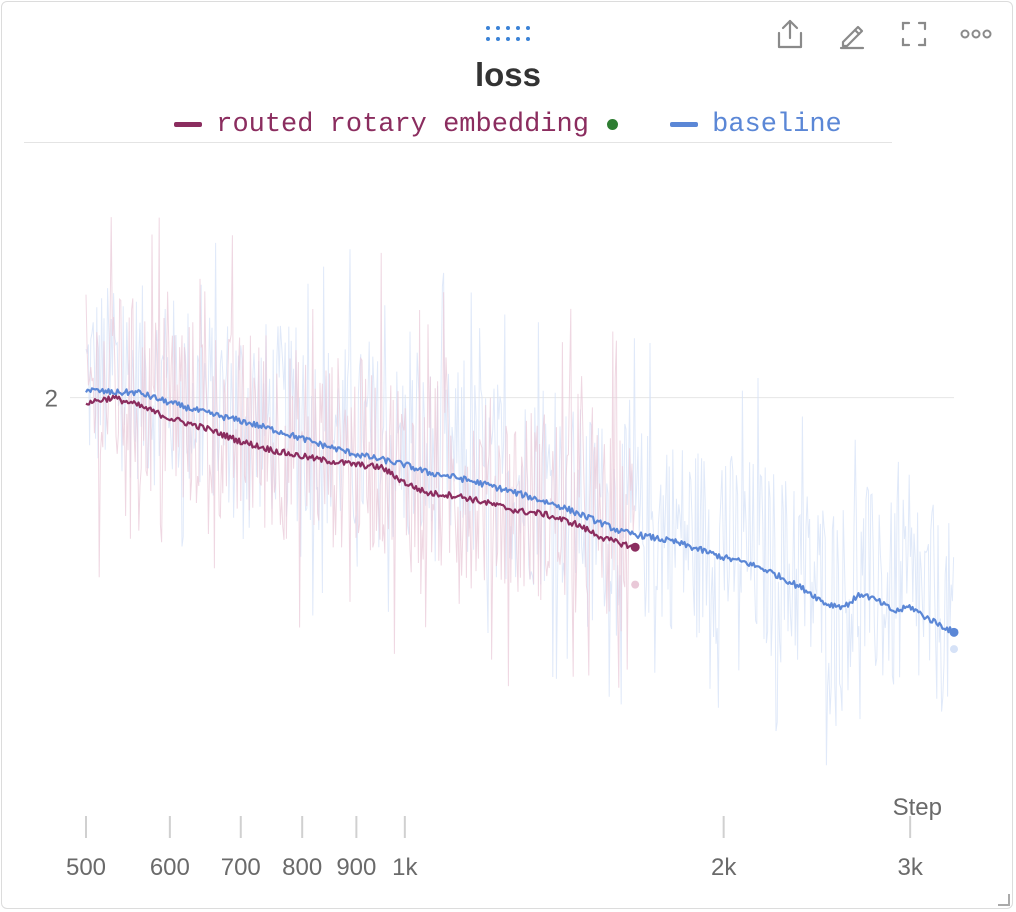  Describe the element at coordinates (405, 867) in the screenshot. I see `x-tick-label: 1k` at that location.